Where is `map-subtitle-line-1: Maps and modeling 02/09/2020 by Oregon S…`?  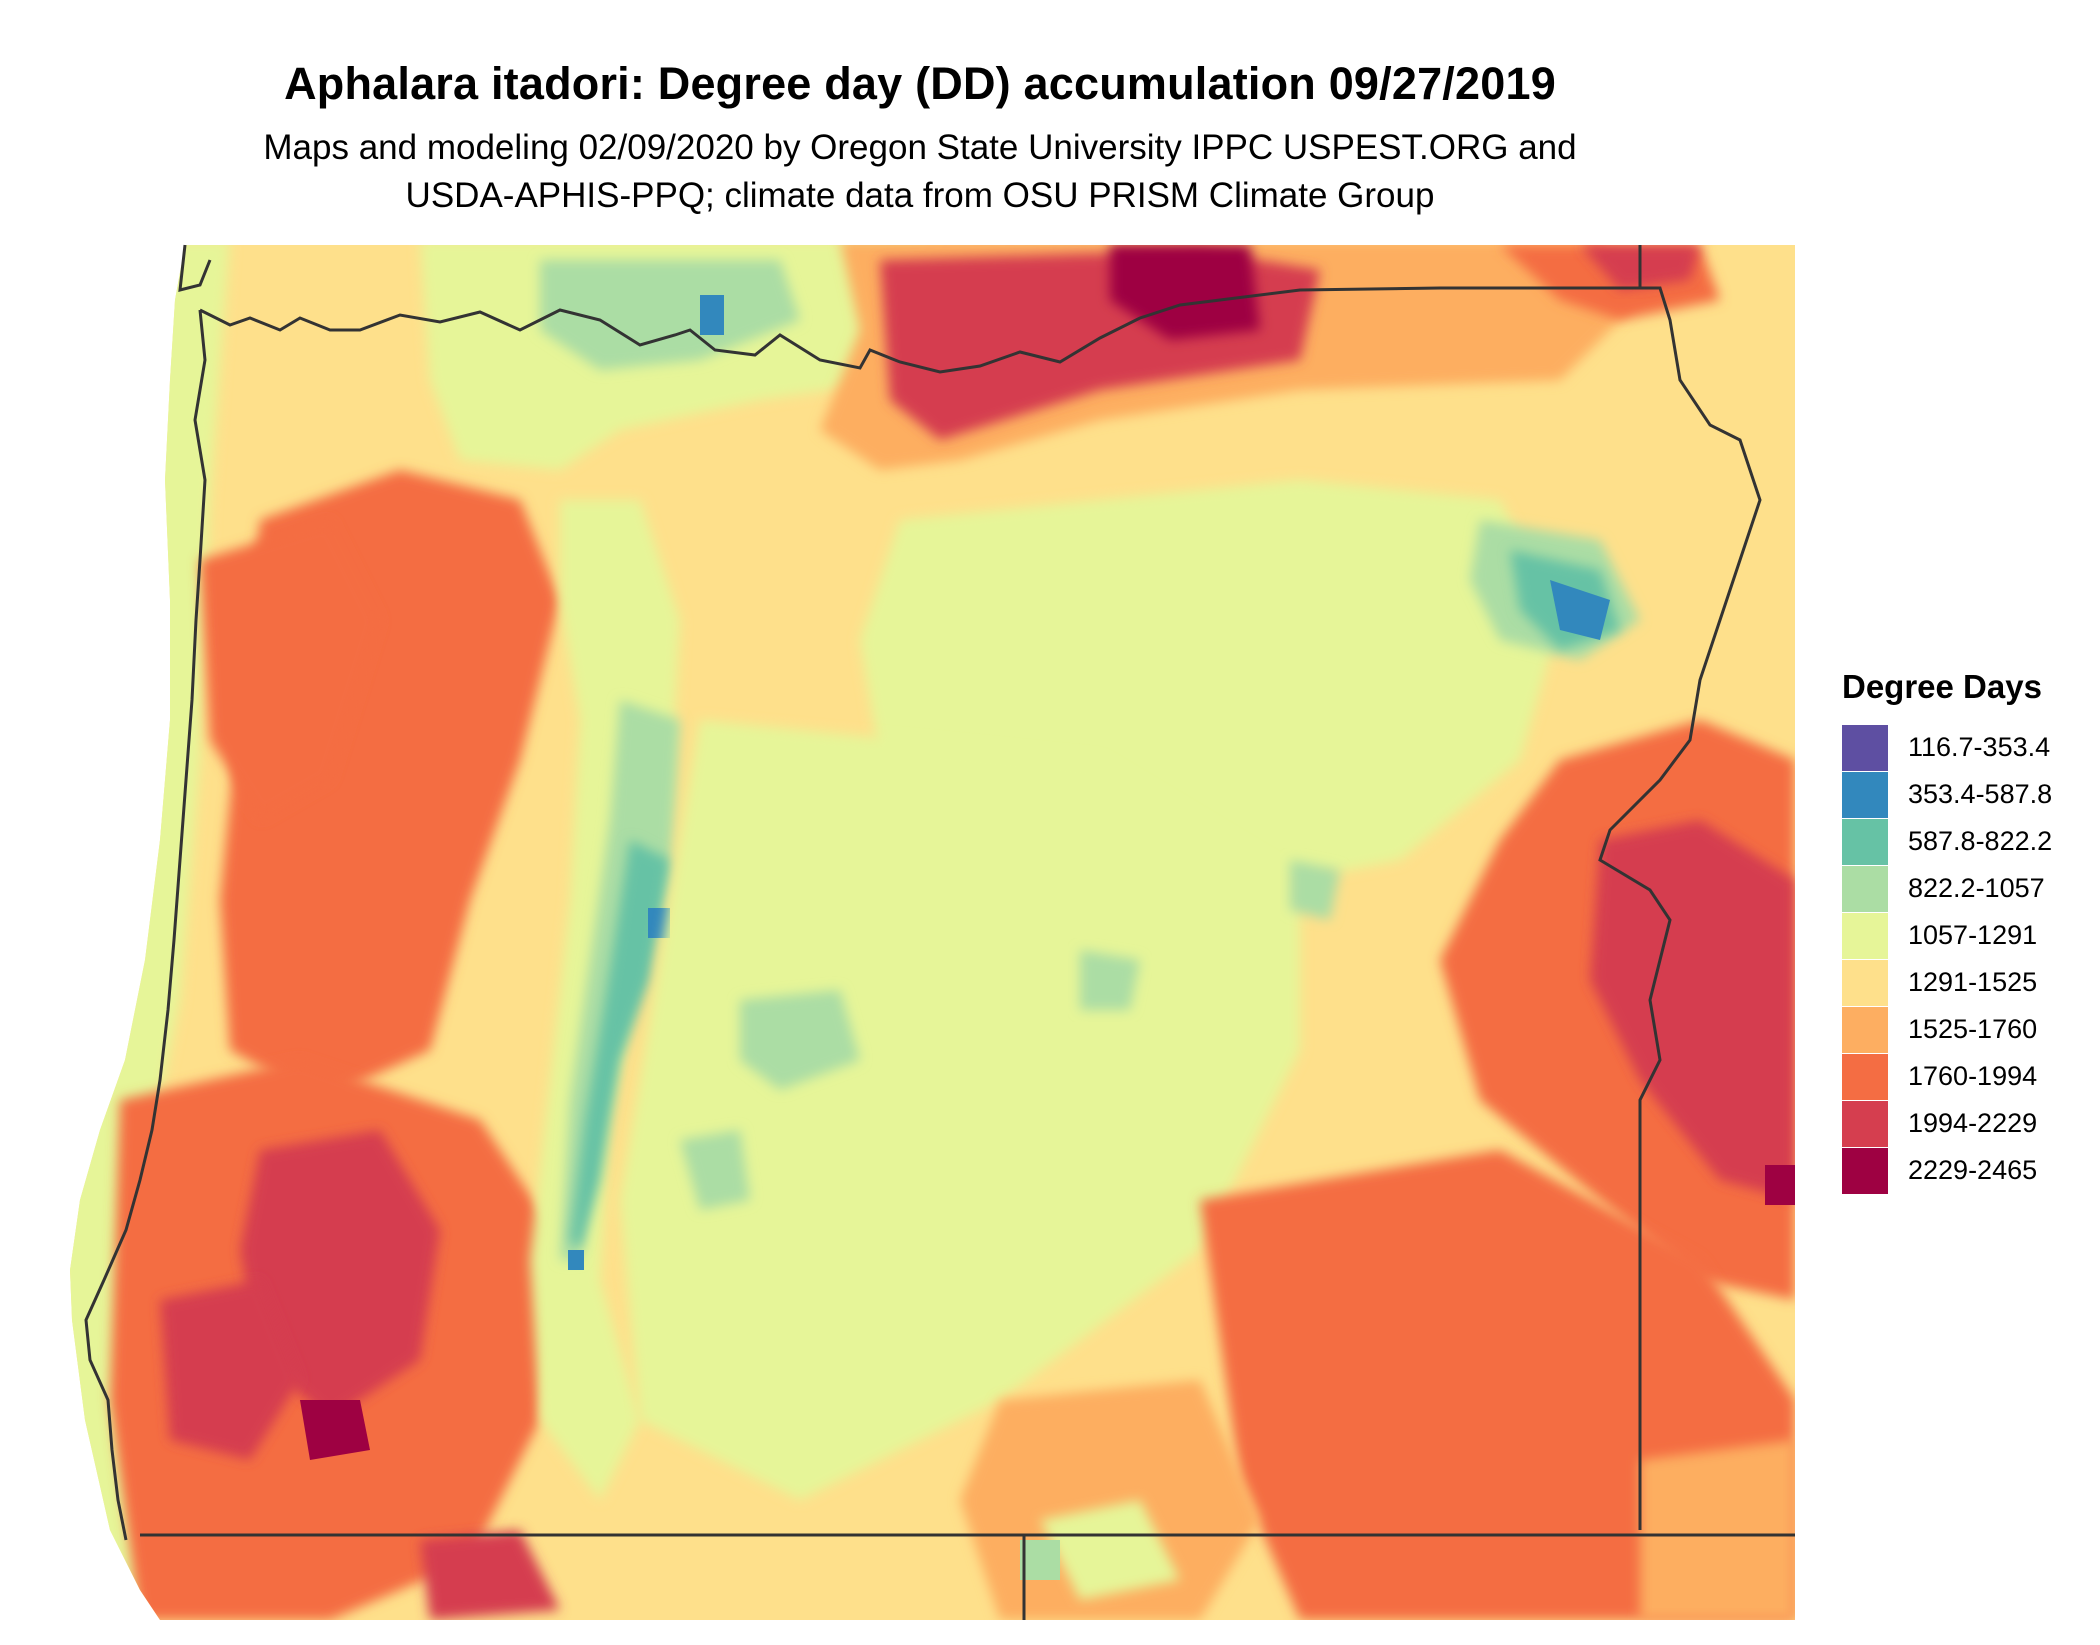
map-subtitle-line-1: Maps and modeling 02/09/2020 by Oregon S… is located at coordinates (920, 147).